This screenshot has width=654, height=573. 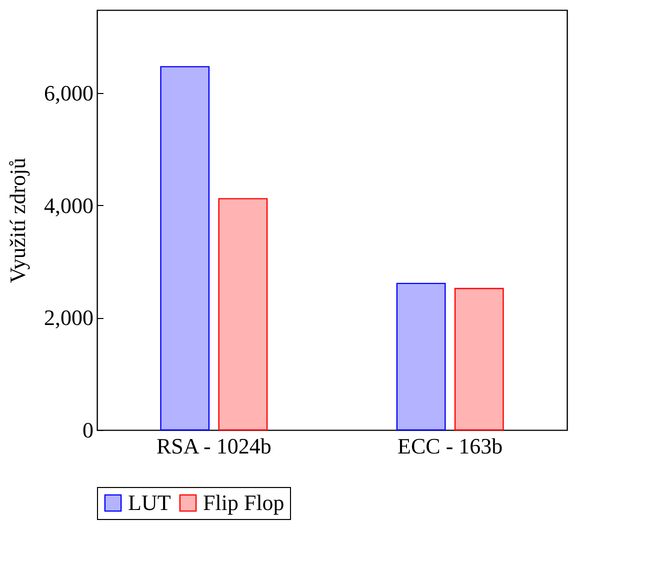 What do you see at coordinates (243, 502) in the screenshot?
I see `legend-label: Flip Flop` at bounding box center [243, 502].